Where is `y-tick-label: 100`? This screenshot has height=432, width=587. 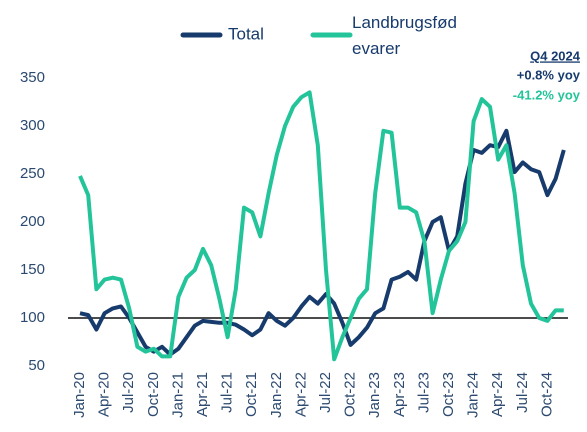
y-tick-label: 100 is located at coordinates (32, 317).